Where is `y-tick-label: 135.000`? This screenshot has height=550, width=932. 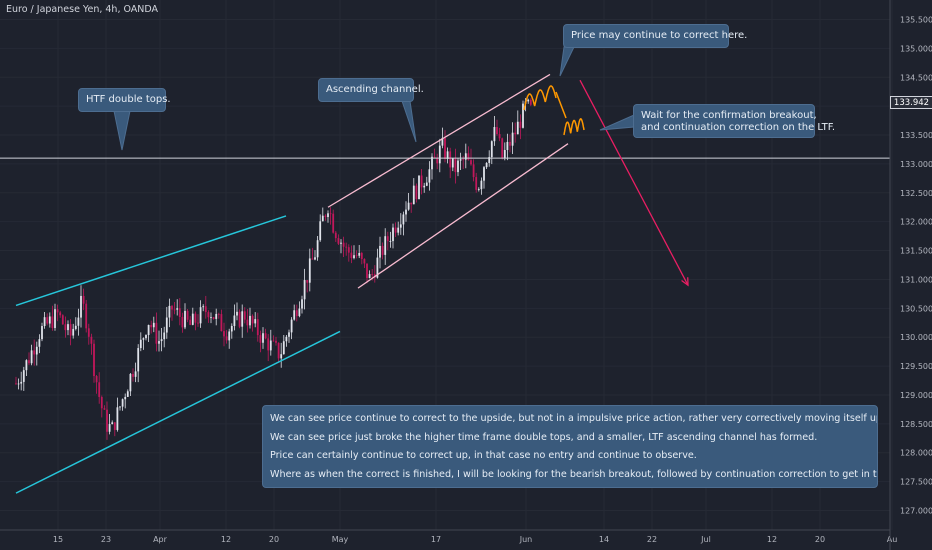
y-tick-label: 135.000 is located at coordinates (916, 48).